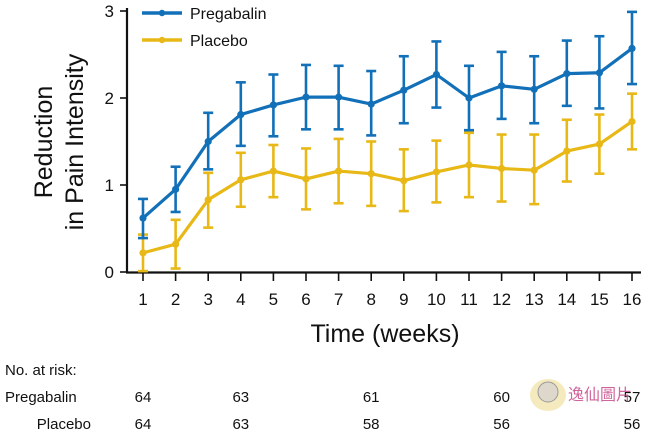 The image size is (650, 433). What do you see at coordinates (142, 299) in the screenshot?
I see `x-tick-label: 1` at bounding box center [142, 299].